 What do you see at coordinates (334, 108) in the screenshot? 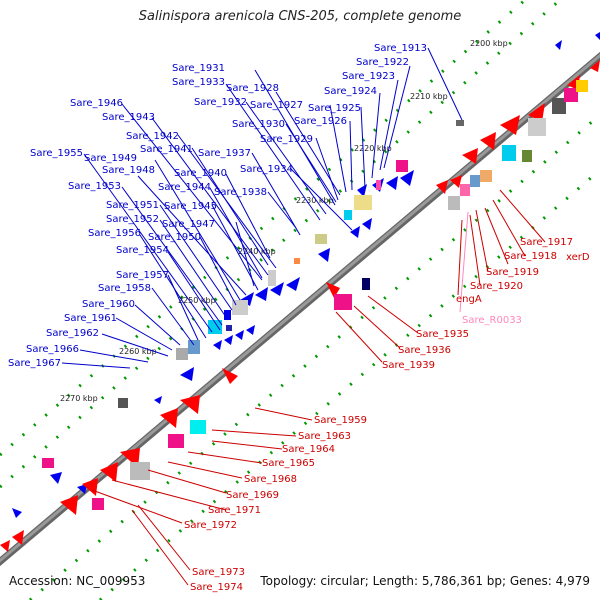
I see `gene-label: Sare_1925` at bounding box center [334, 108].